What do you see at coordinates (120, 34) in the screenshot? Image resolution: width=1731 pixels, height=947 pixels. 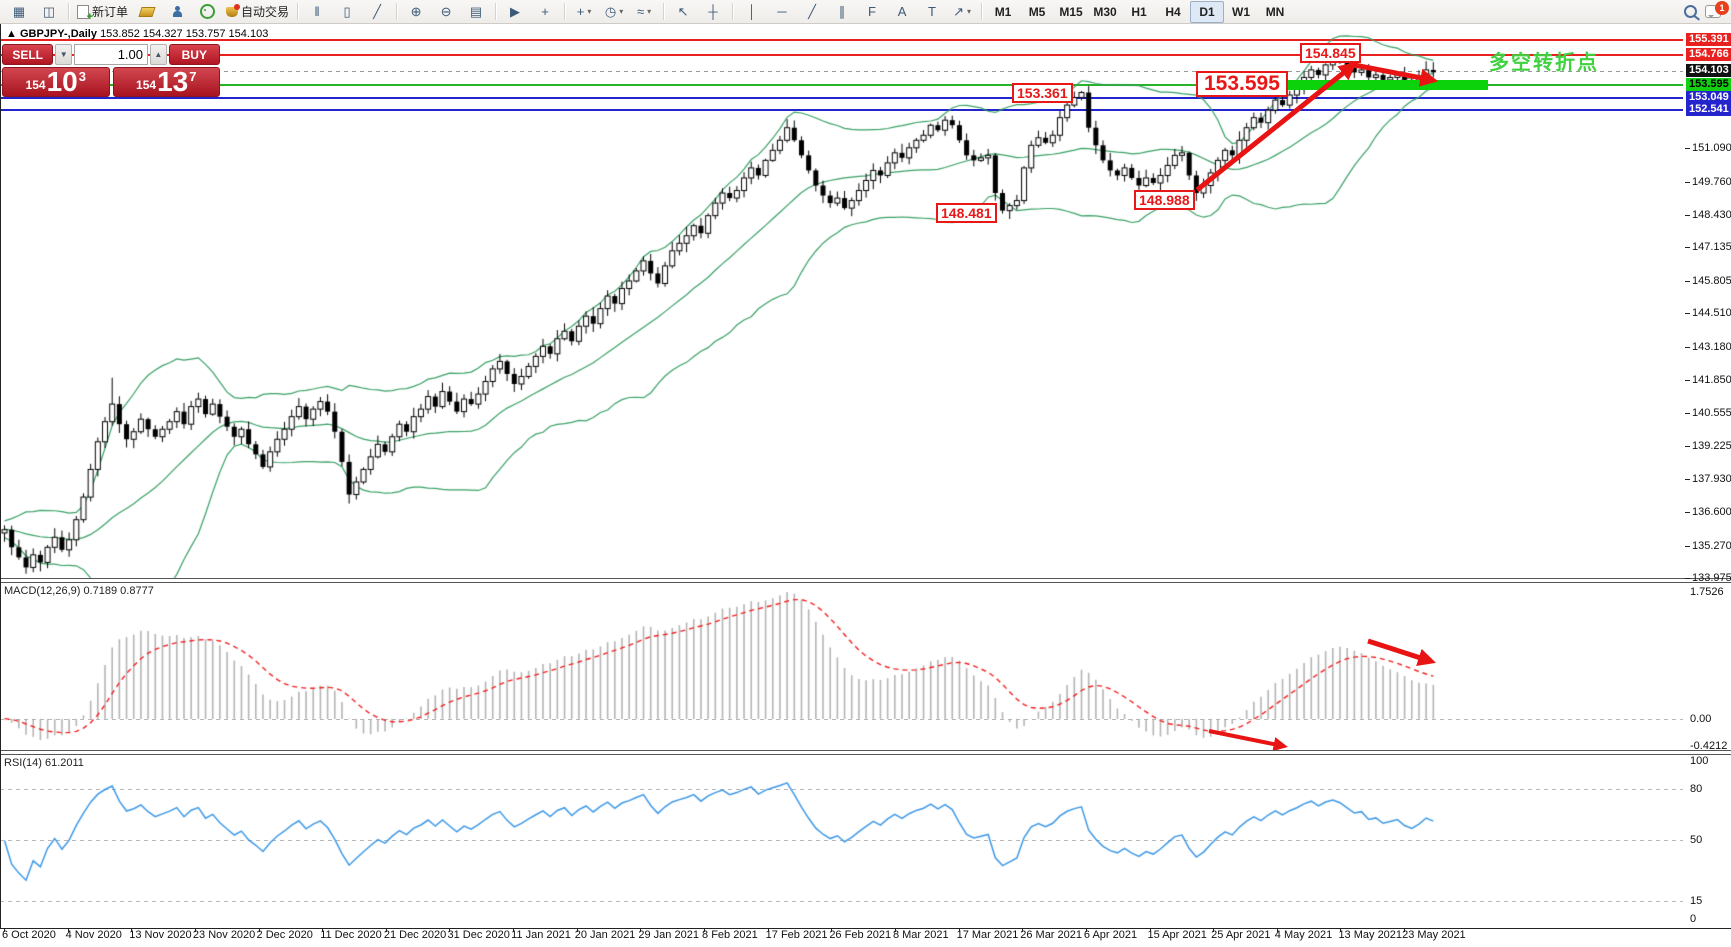 I see `ohlc-open: 153.852` at bounding box center [120, 34].